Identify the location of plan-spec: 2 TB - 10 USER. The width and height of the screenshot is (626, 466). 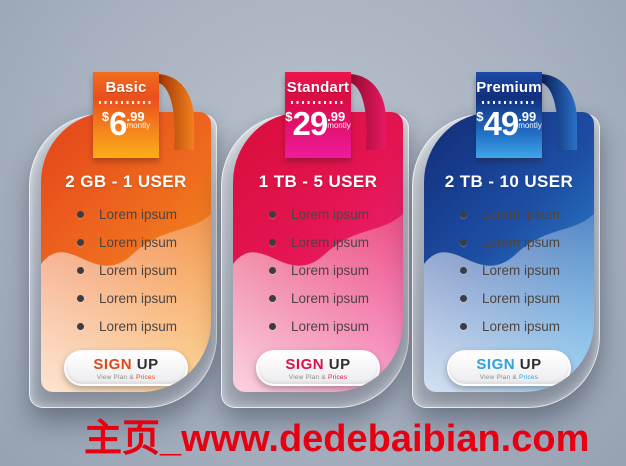
(509, 181).